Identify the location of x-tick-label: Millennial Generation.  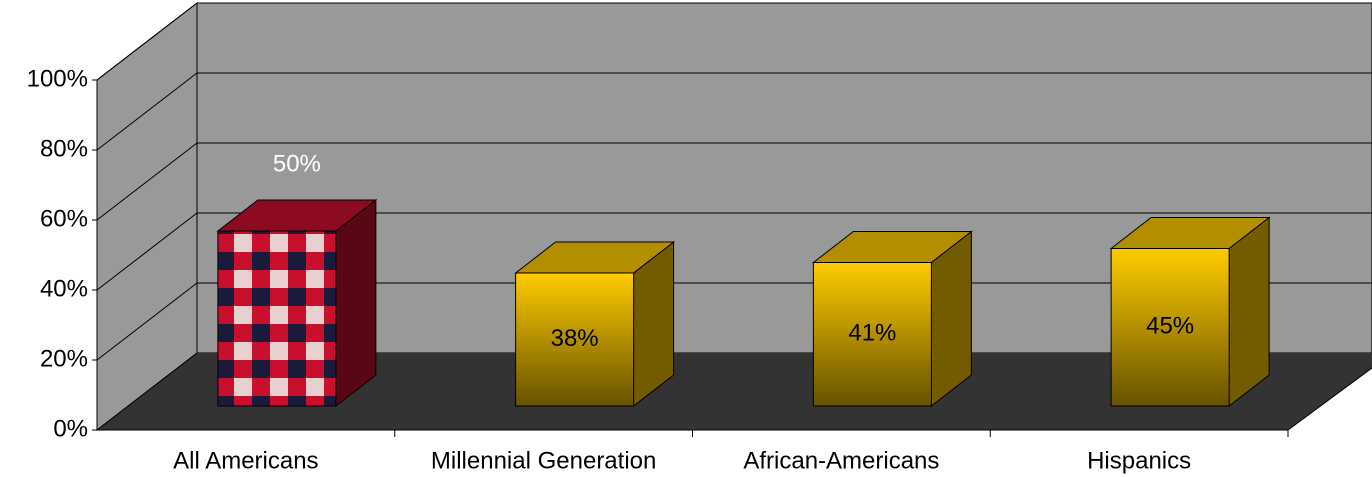
(543, 460).